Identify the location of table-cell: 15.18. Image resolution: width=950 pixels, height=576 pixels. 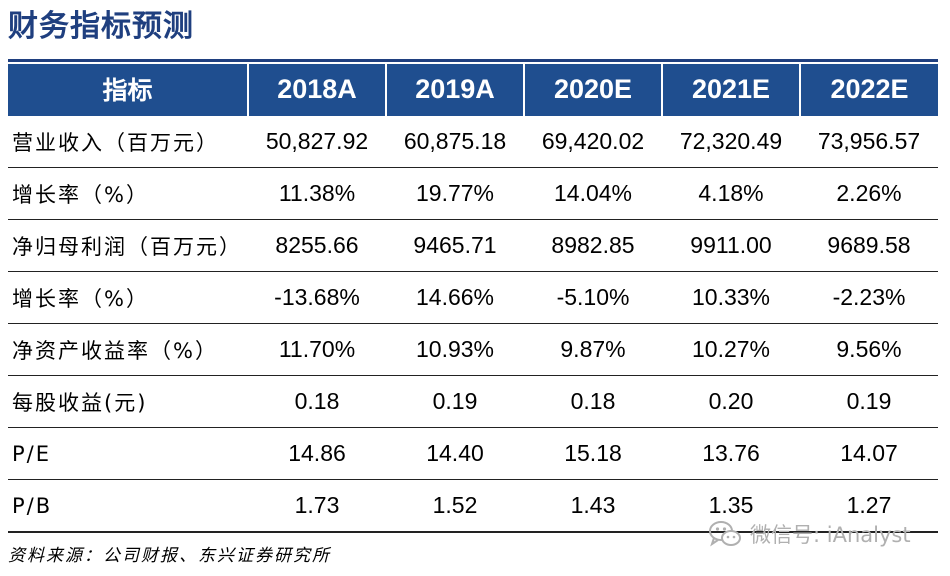
(593, 453).